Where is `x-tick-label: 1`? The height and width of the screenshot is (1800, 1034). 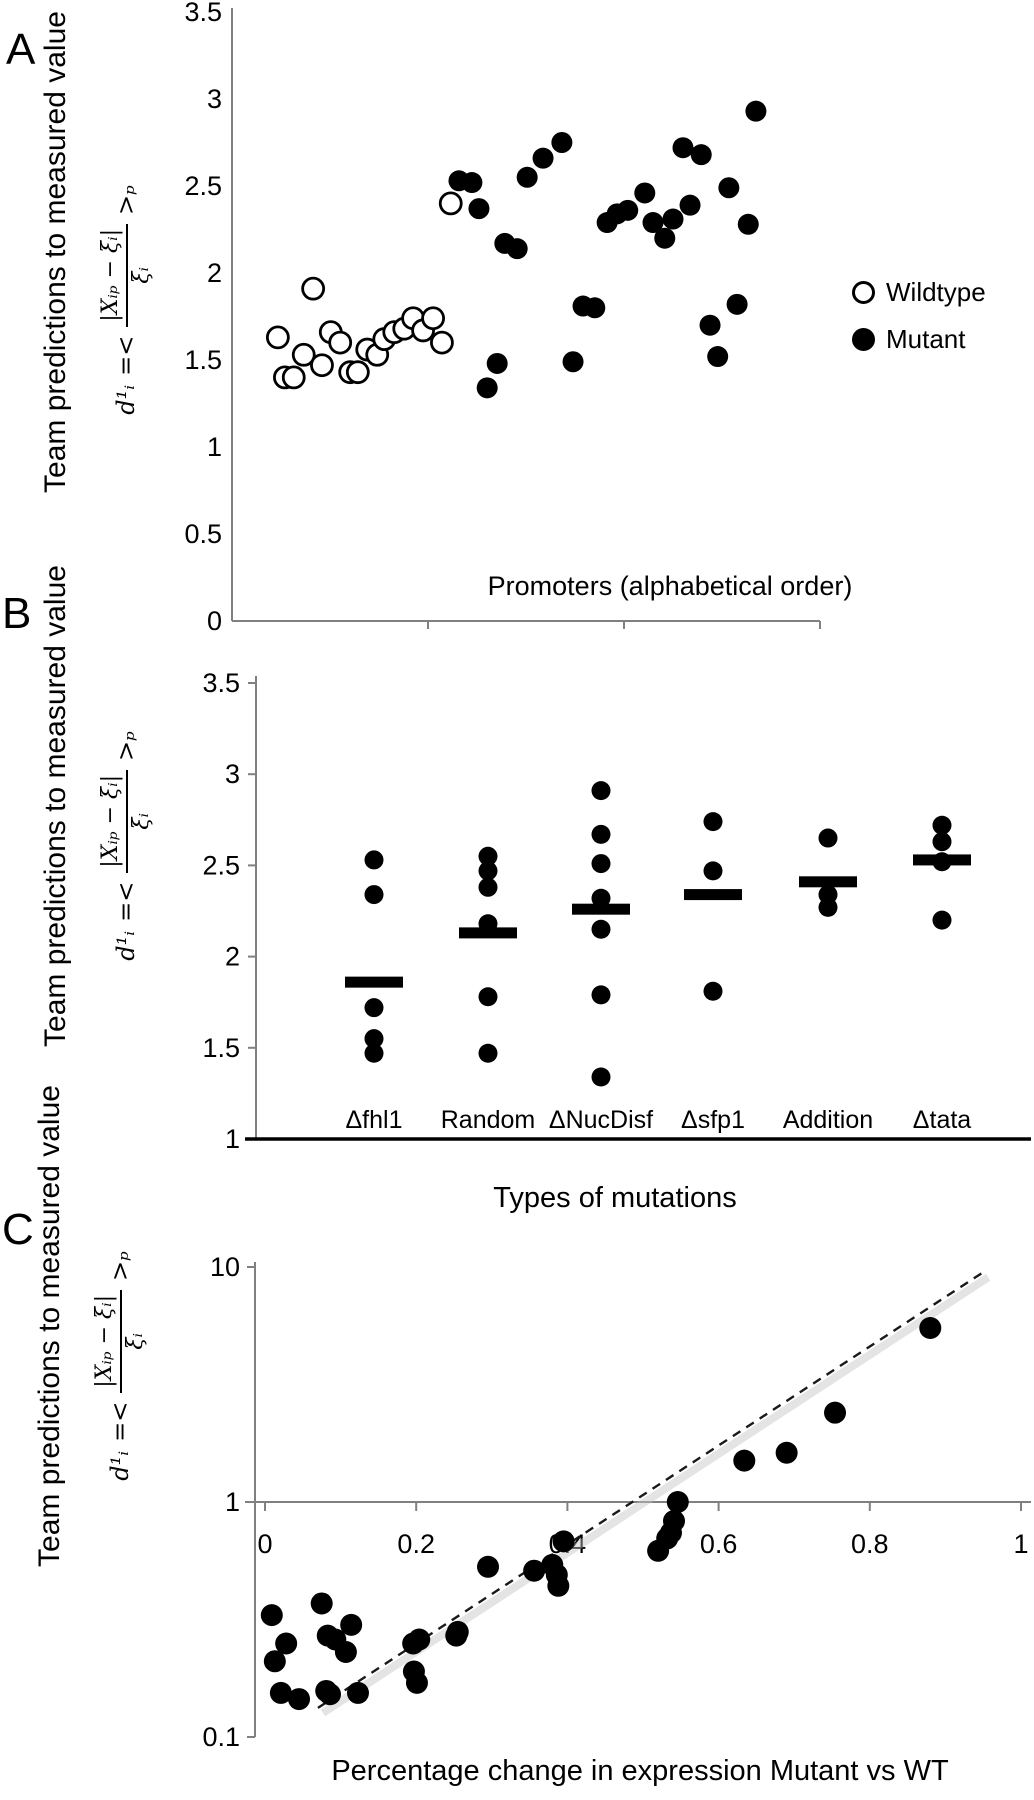
x-tick-label: 1 is located at coordinates (1020, 1544).